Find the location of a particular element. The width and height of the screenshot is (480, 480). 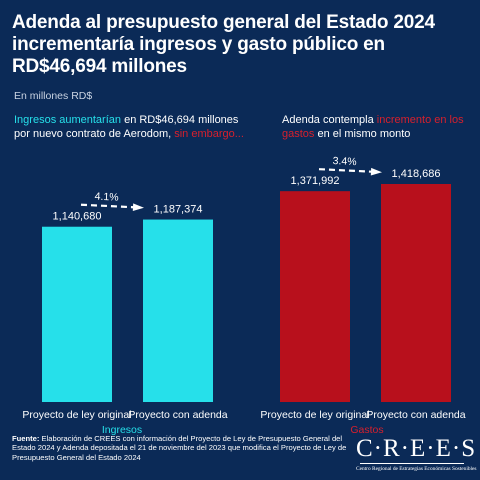

group-label-gastos: Gastos is located at coordinates (366, 430).